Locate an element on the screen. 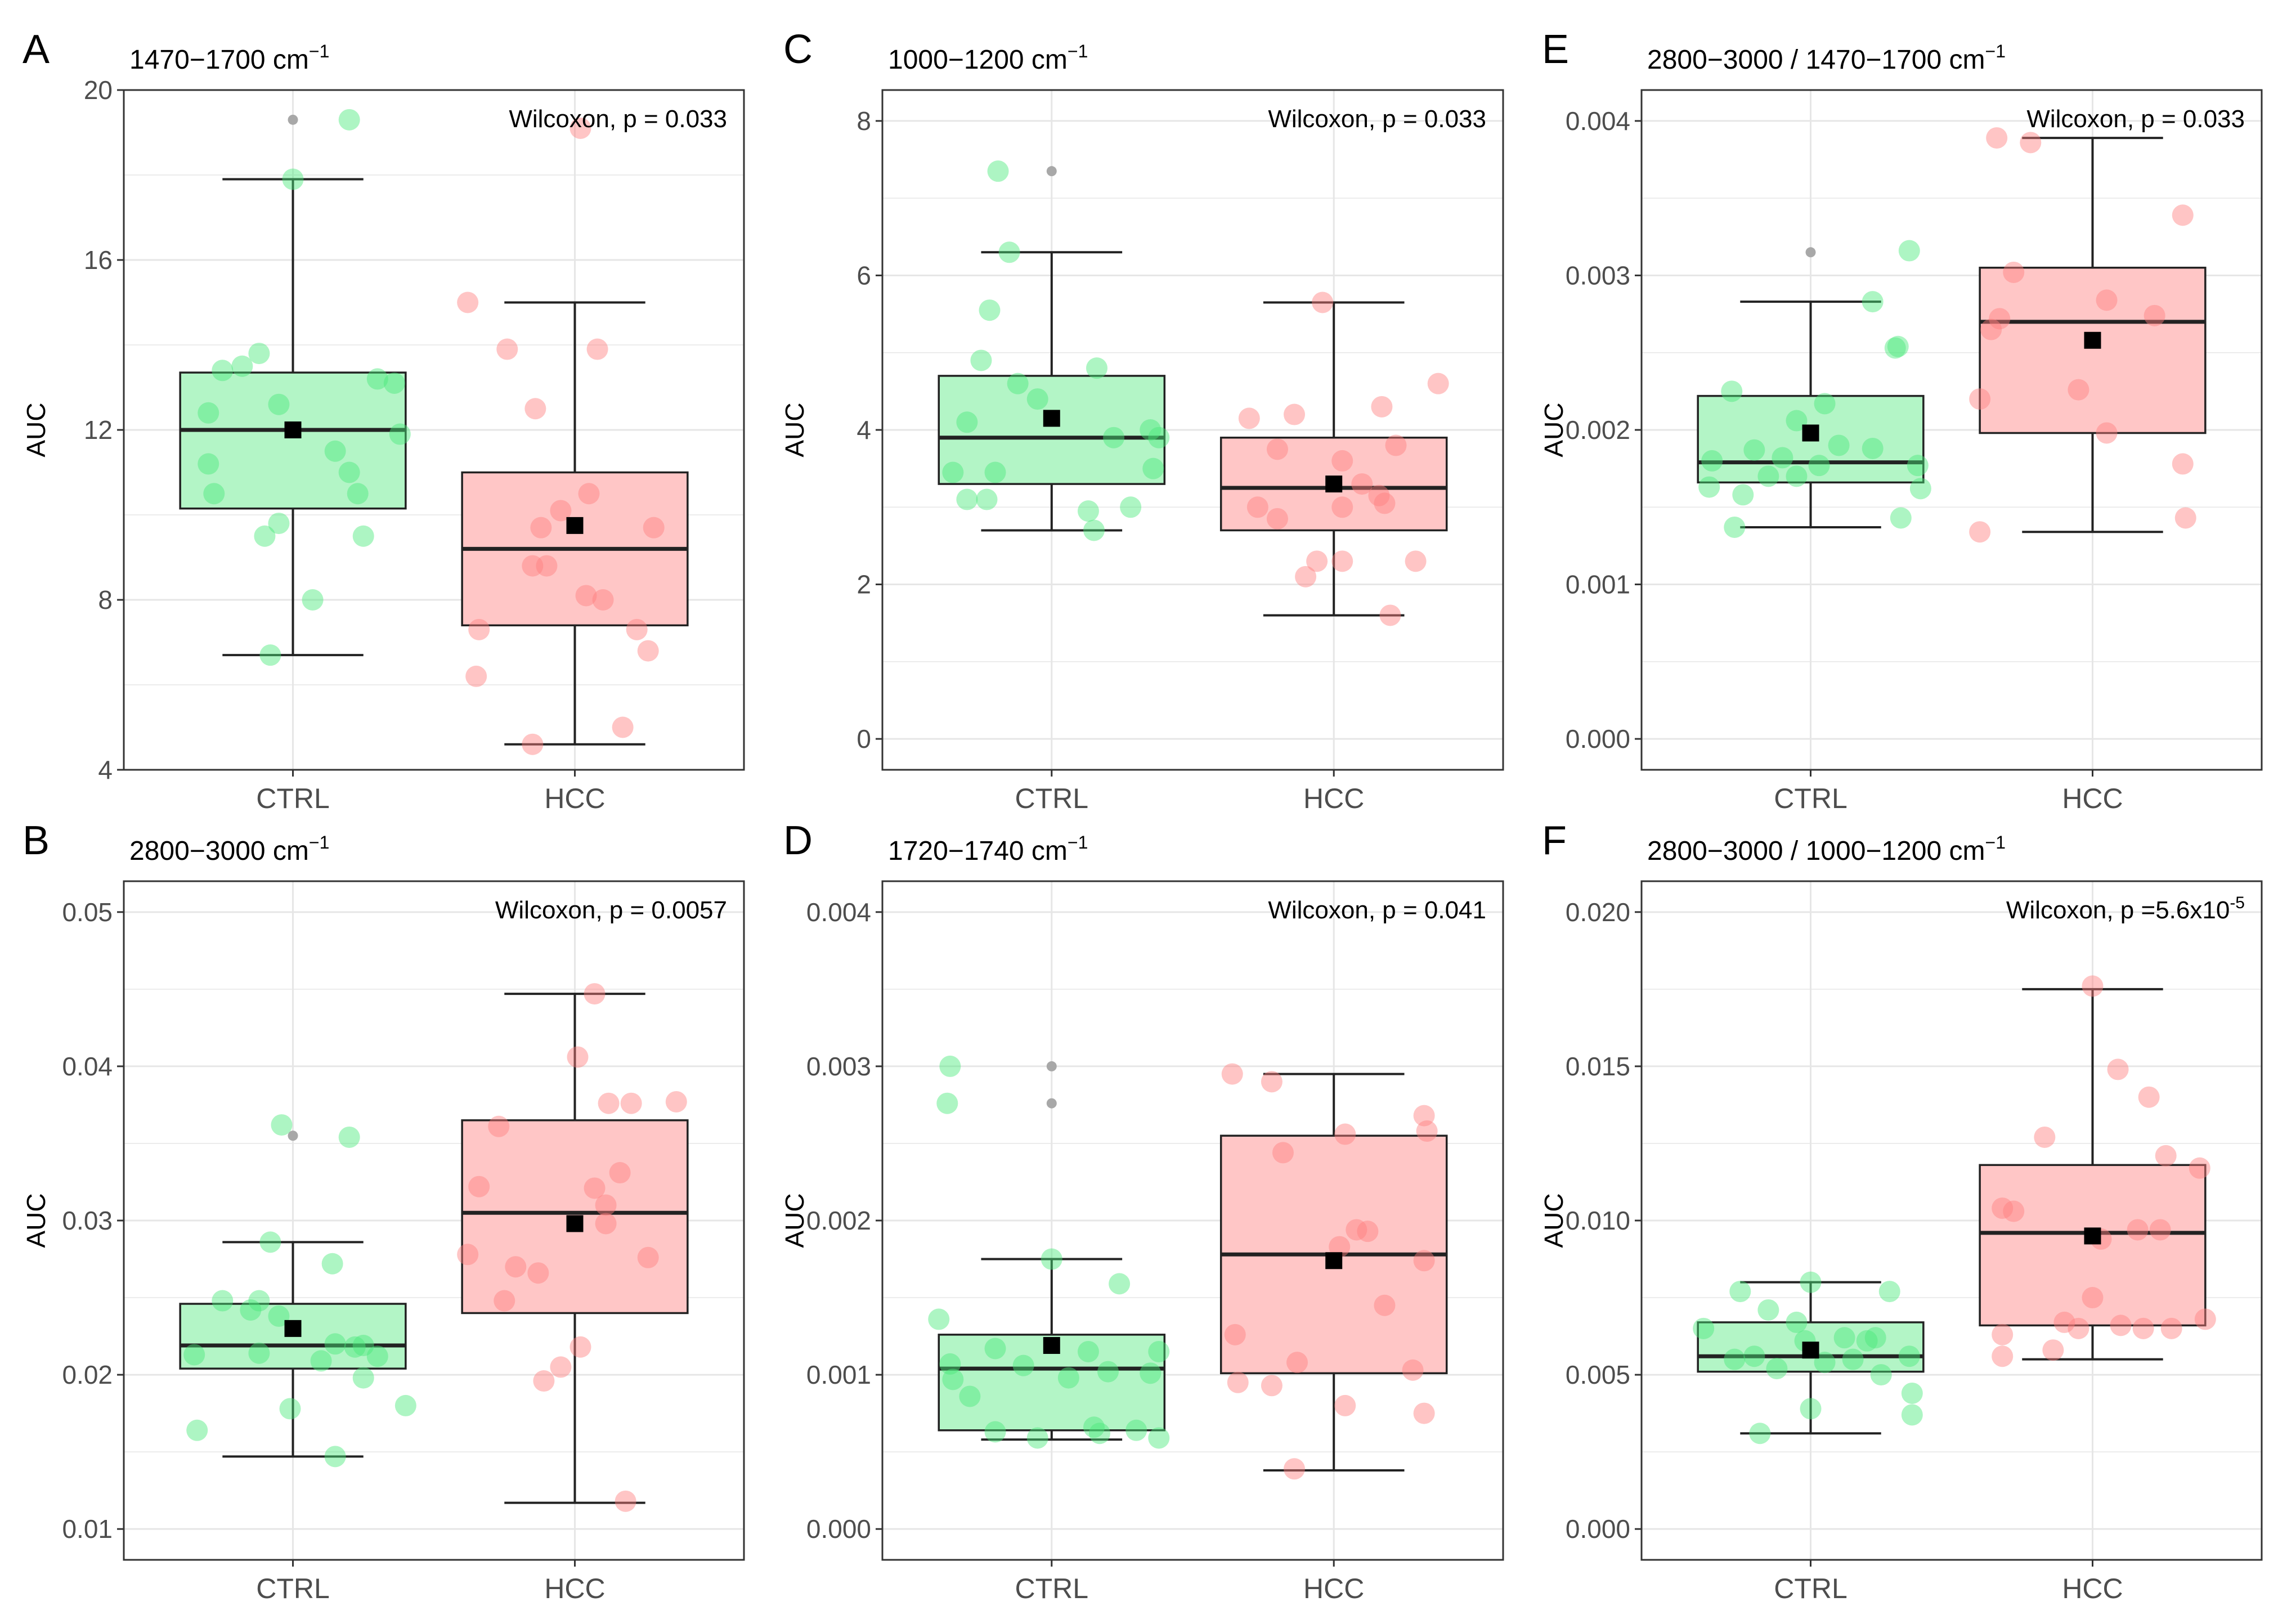  y-tick-label: 0.000 is located at coordinates (1598, 738).